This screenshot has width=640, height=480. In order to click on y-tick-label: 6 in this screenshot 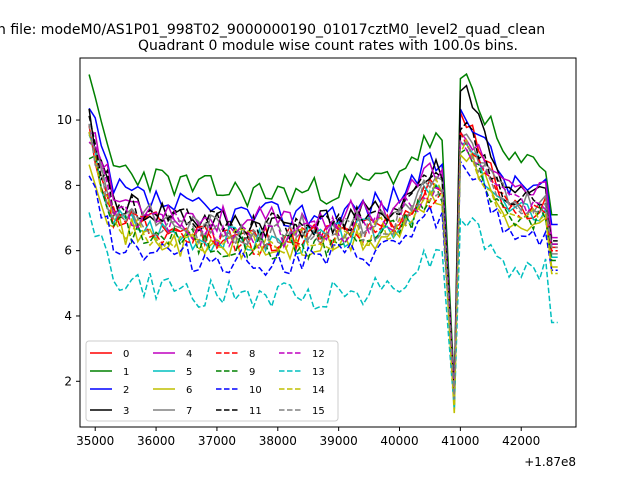, I will do `click(68, 251)`.